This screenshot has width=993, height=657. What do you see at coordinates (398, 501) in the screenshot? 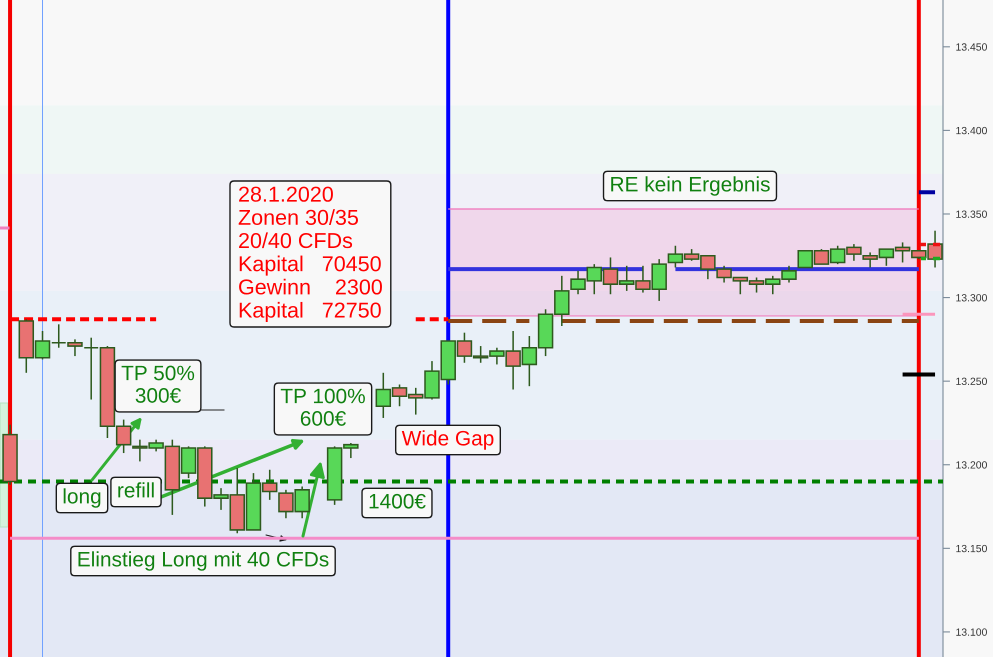
I see `annotation: 1400€` at bounding box center [398, 501].